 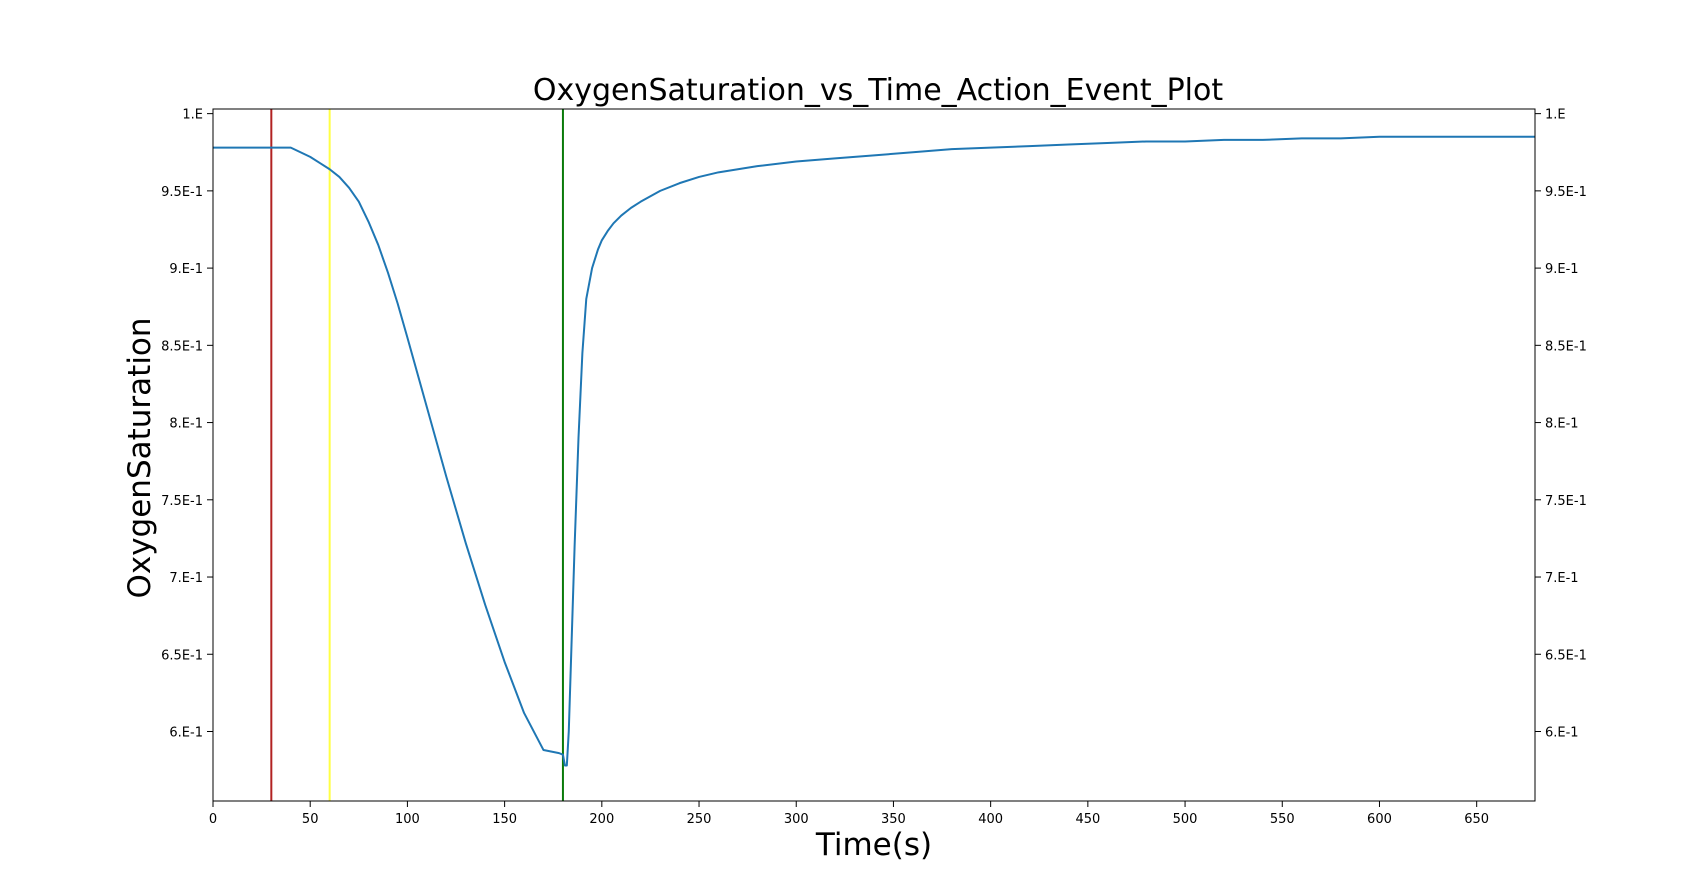 What do you see at coordinates (1566, 501) in the screenshot?
I see `y-tick-label-right: 7.5E-1` at bounding box center [1566, 501].